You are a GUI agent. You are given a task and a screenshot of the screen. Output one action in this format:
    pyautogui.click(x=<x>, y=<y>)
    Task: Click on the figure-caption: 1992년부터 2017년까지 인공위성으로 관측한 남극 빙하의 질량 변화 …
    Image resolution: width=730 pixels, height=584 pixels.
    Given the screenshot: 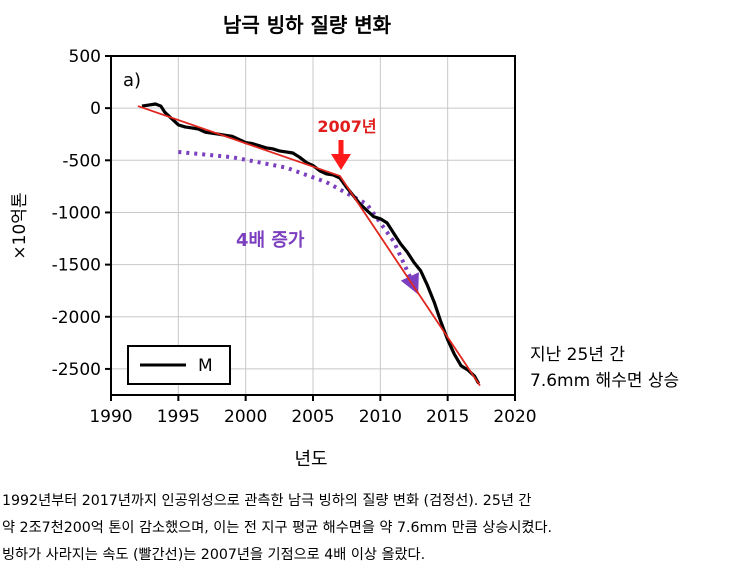 What is the action you would take?
    pyautogui.click(x=364, y=528)
    